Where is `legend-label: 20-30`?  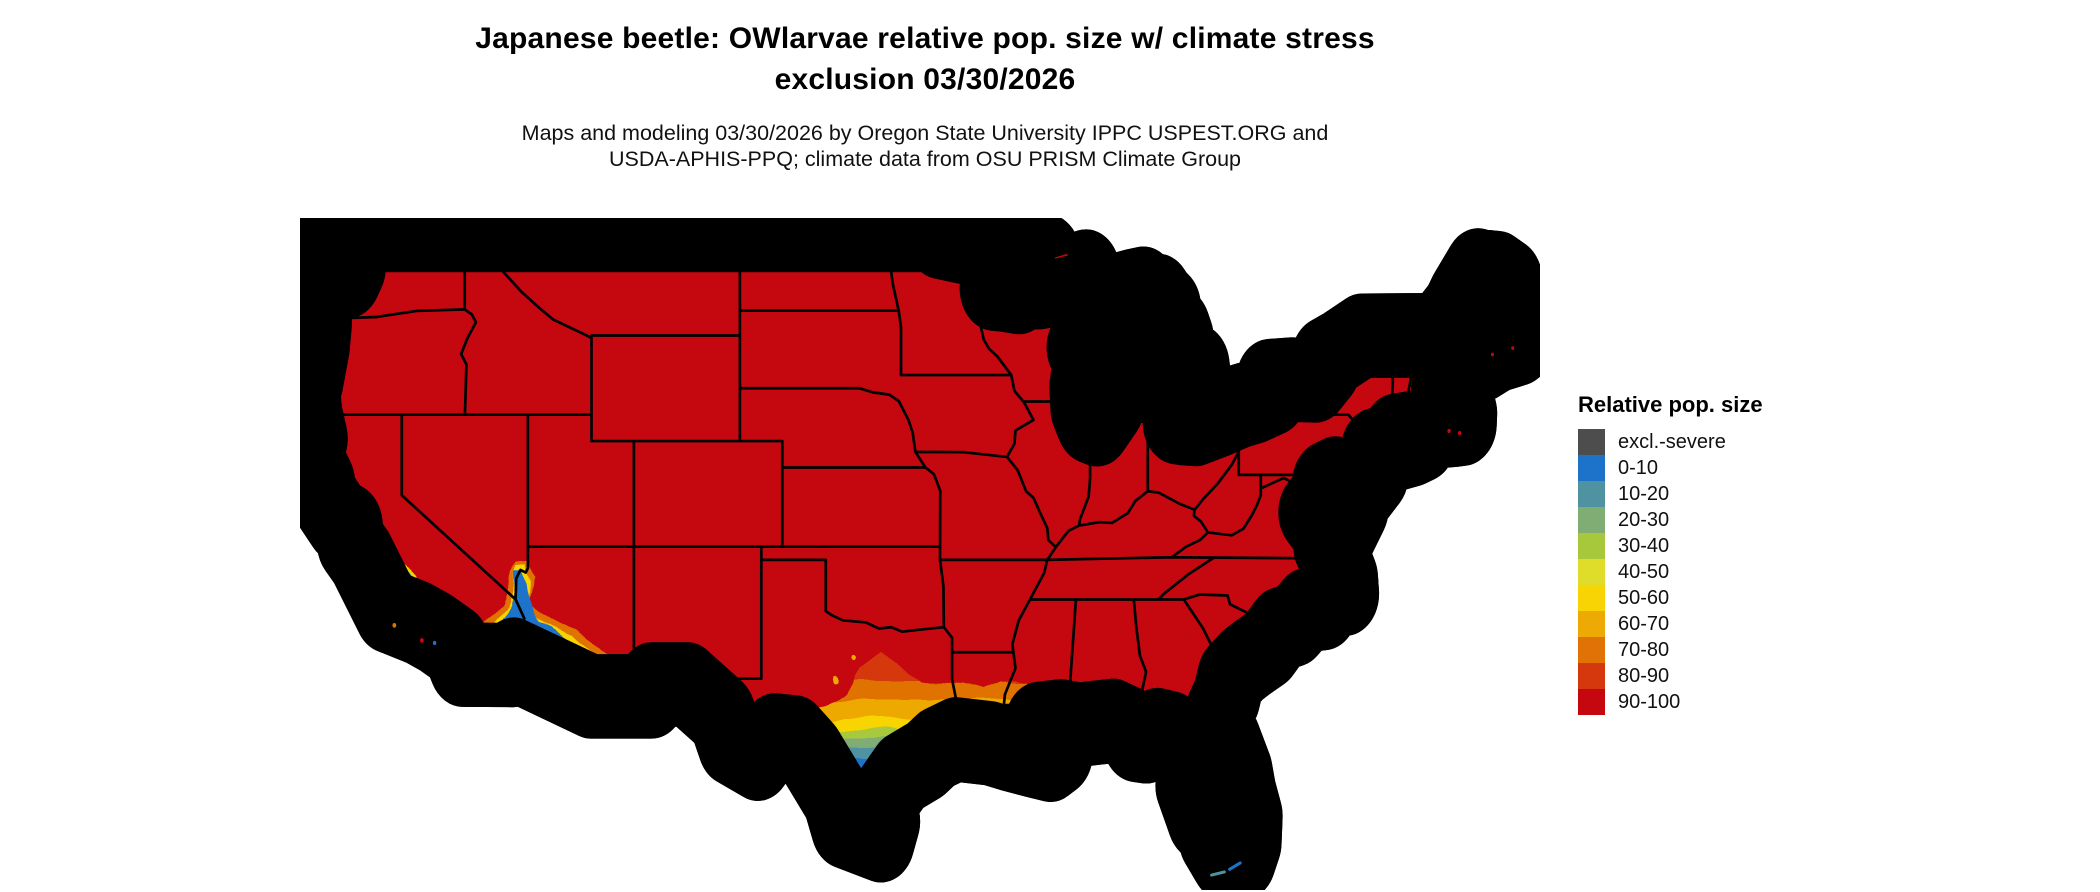
legend-label: 20-30 is located at coordinates (1644, 520).